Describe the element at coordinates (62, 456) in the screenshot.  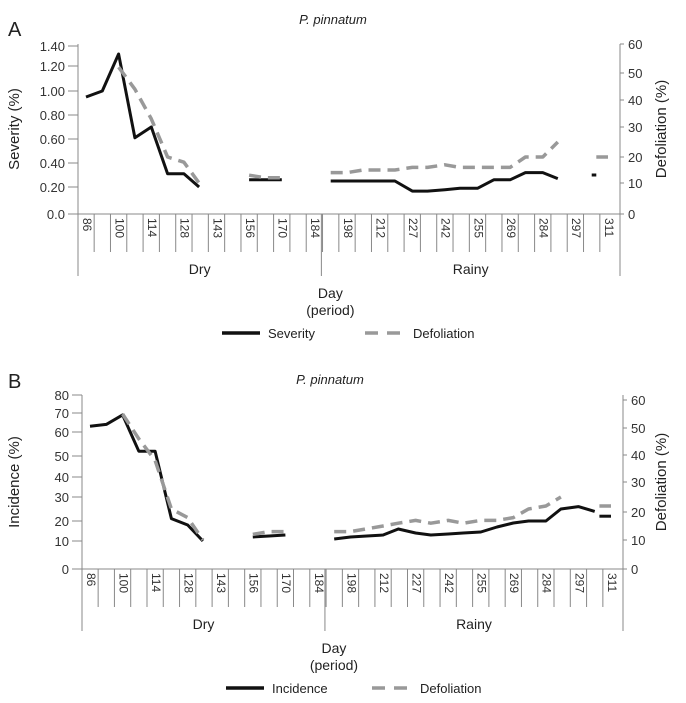
I see `y-tick-label: 50` at that location.